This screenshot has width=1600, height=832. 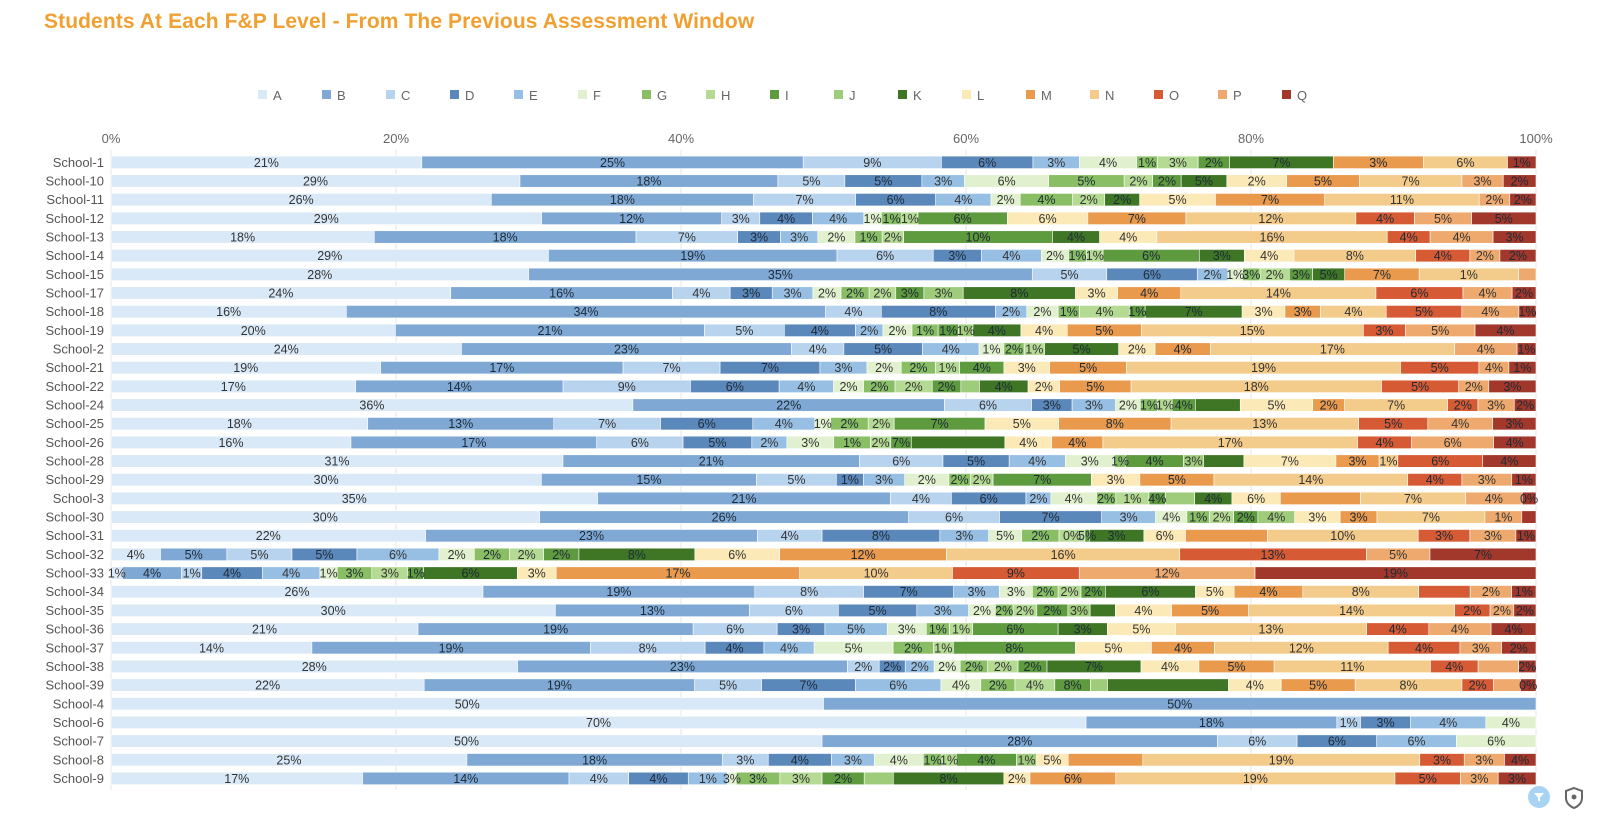 I want to click on legend-item: O, so click(x=1166, y=95).